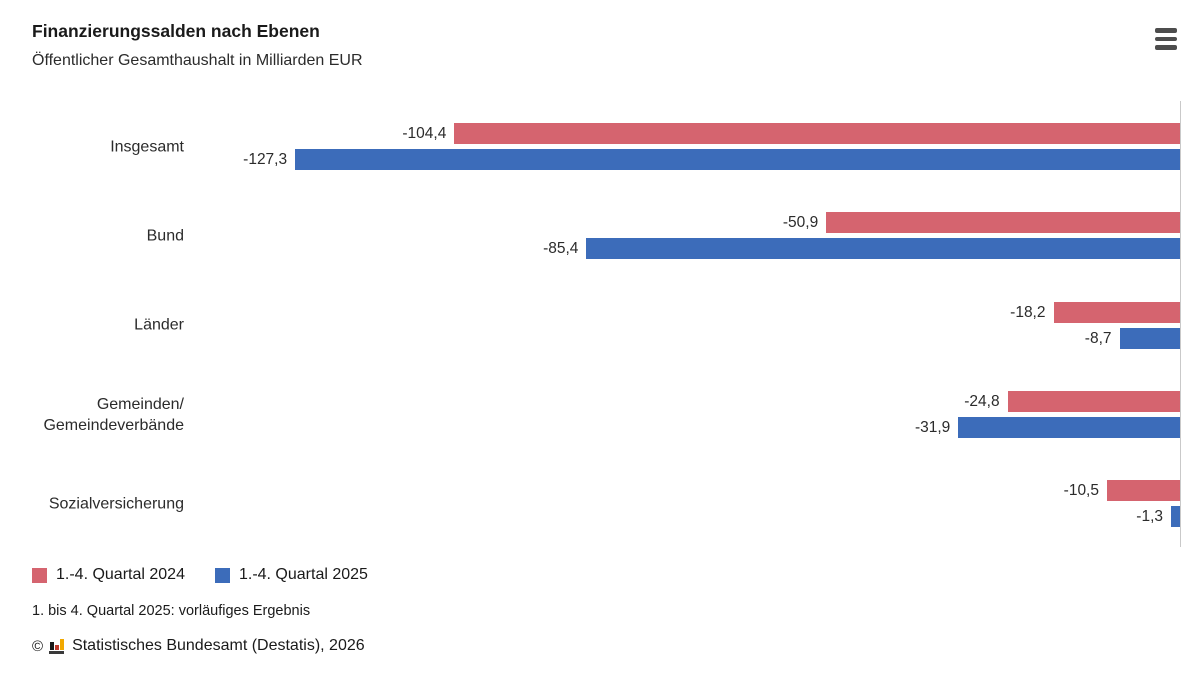  Describe the element at coordinates (147, 147) in the screenshot. I see `category-label: Insgesamt` at that location.